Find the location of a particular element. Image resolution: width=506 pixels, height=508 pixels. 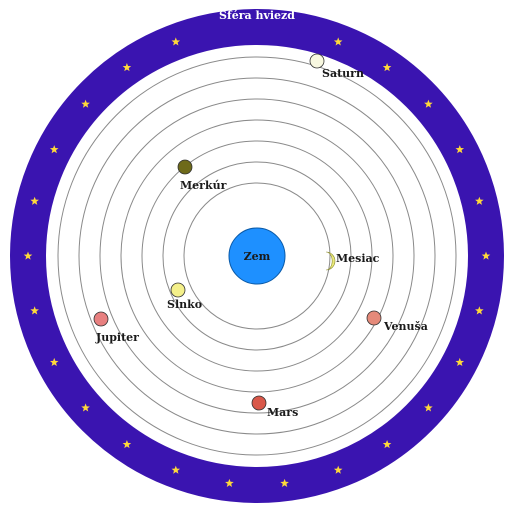

body-slnko: Slnko is located at coordinates (184, 296).